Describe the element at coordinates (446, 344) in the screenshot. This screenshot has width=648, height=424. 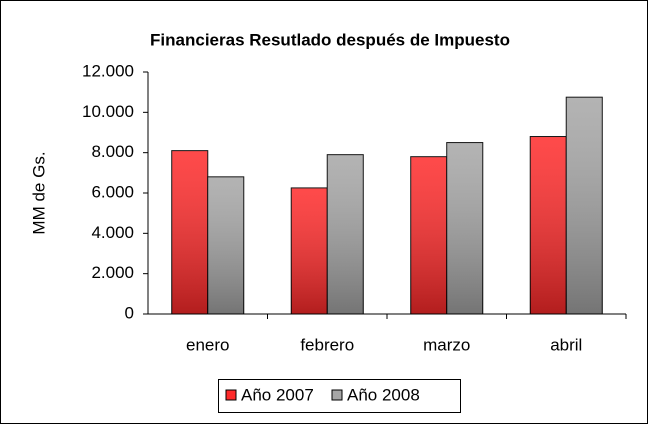
I see `x-tick-label: marzo` at that location.